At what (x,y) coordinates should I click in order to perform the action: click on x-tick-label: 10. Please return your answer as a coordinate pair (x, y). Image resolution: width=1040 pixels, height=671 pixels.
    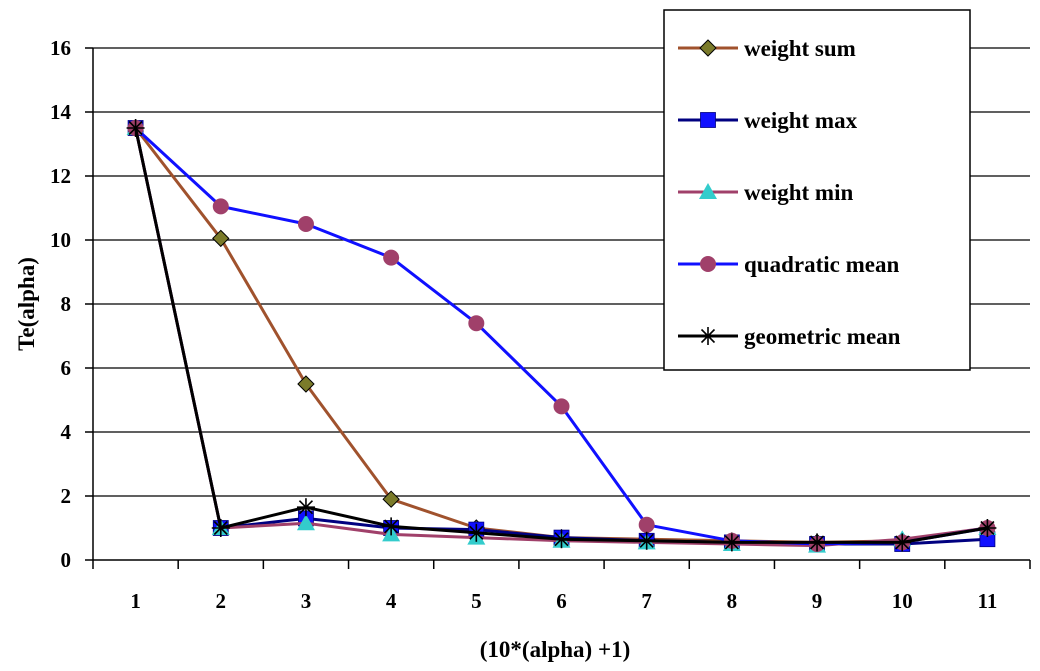
    Looking at the image, I should click on (902, 601).